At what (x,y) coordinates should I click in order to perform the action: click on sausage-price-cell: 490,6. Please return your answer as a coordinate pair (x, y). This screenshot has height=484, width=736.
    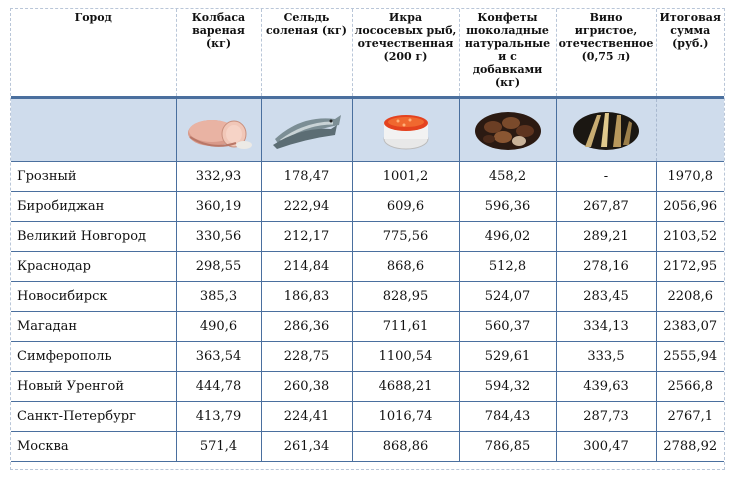
    Looking at the image, I should click on (218, 326).